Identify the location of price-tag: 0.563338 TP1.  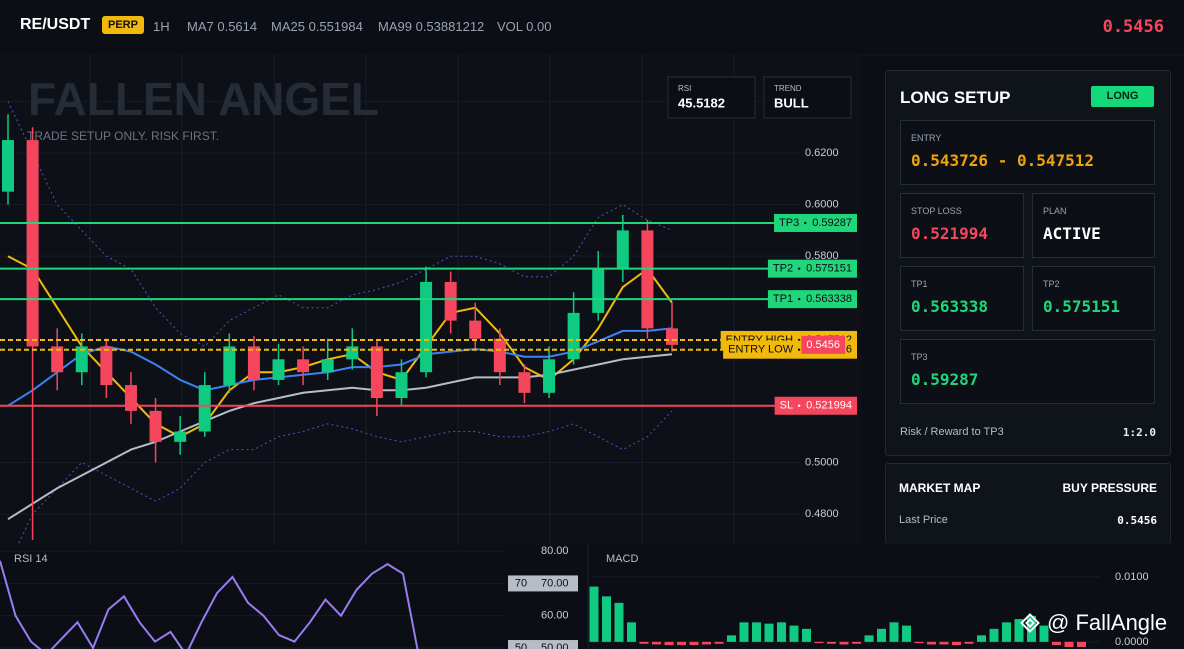
(812, 299).